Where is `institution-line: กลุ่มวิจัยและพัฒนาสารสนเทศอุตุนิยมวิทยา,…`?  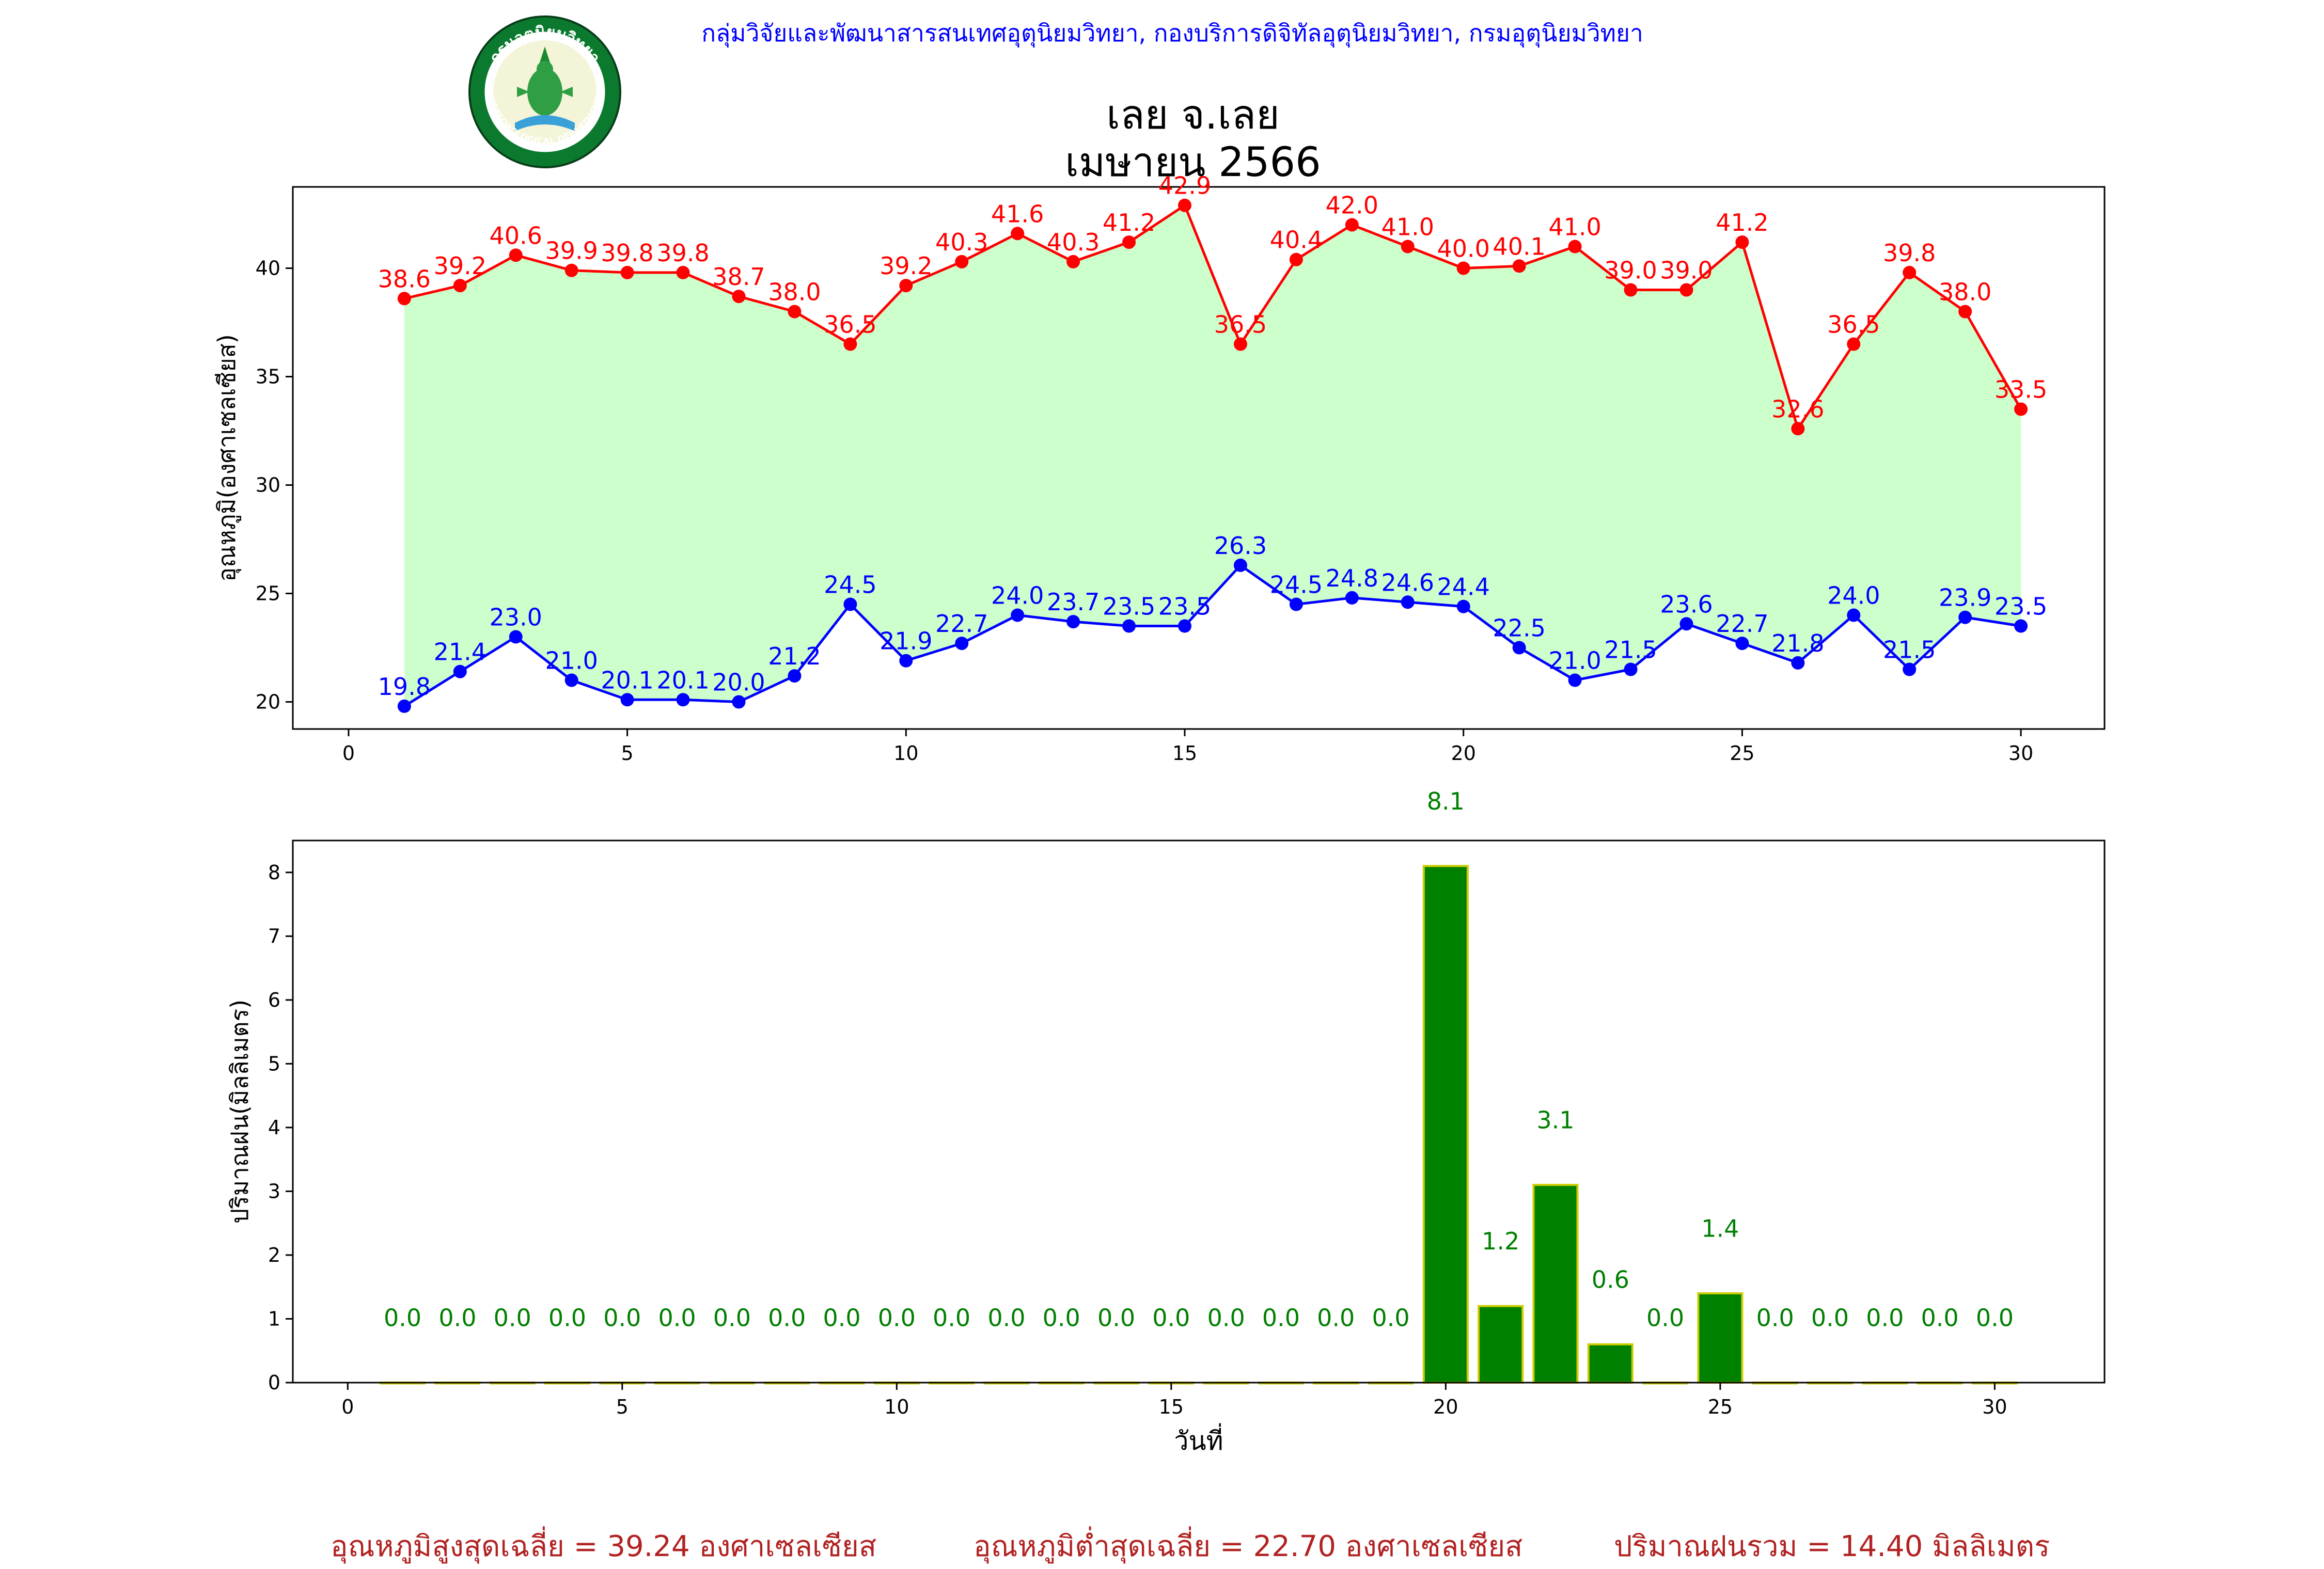
institution-line: กลุ่มวิจัยและพัฒนาสารสนเทศอุตุนิยมวิทยา,… is located at coordinates (1172, 33).